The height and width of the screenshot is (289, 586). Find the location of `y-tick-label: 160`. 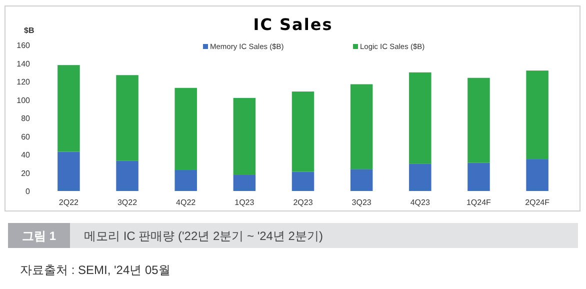

y-tick-label: 160 is located at coordinates (23, 45).